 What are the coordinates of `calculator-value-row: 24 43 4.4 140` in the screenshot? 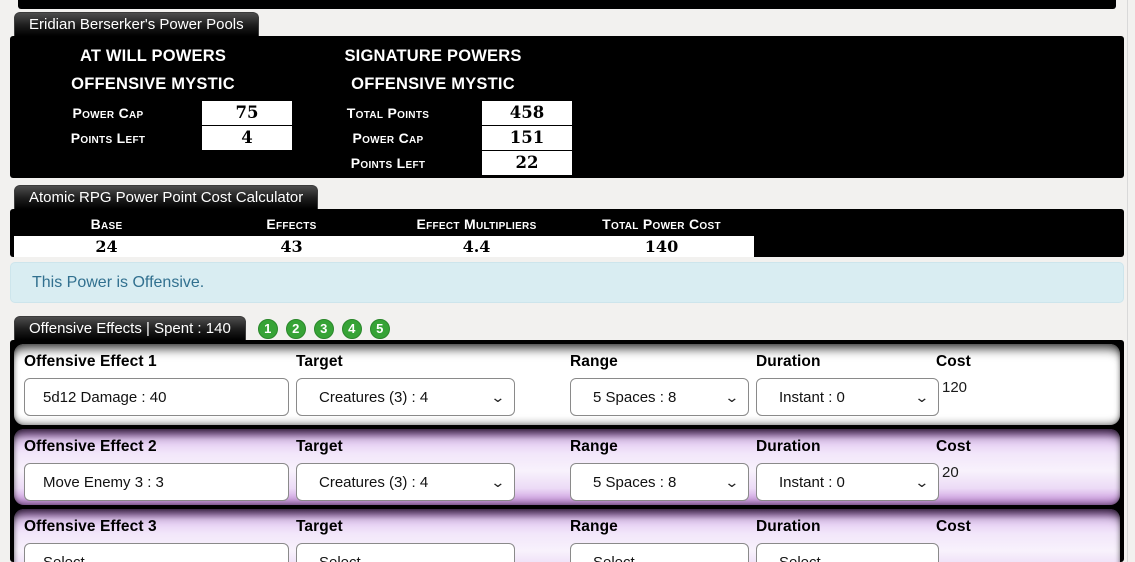 It's located at (384, 246).